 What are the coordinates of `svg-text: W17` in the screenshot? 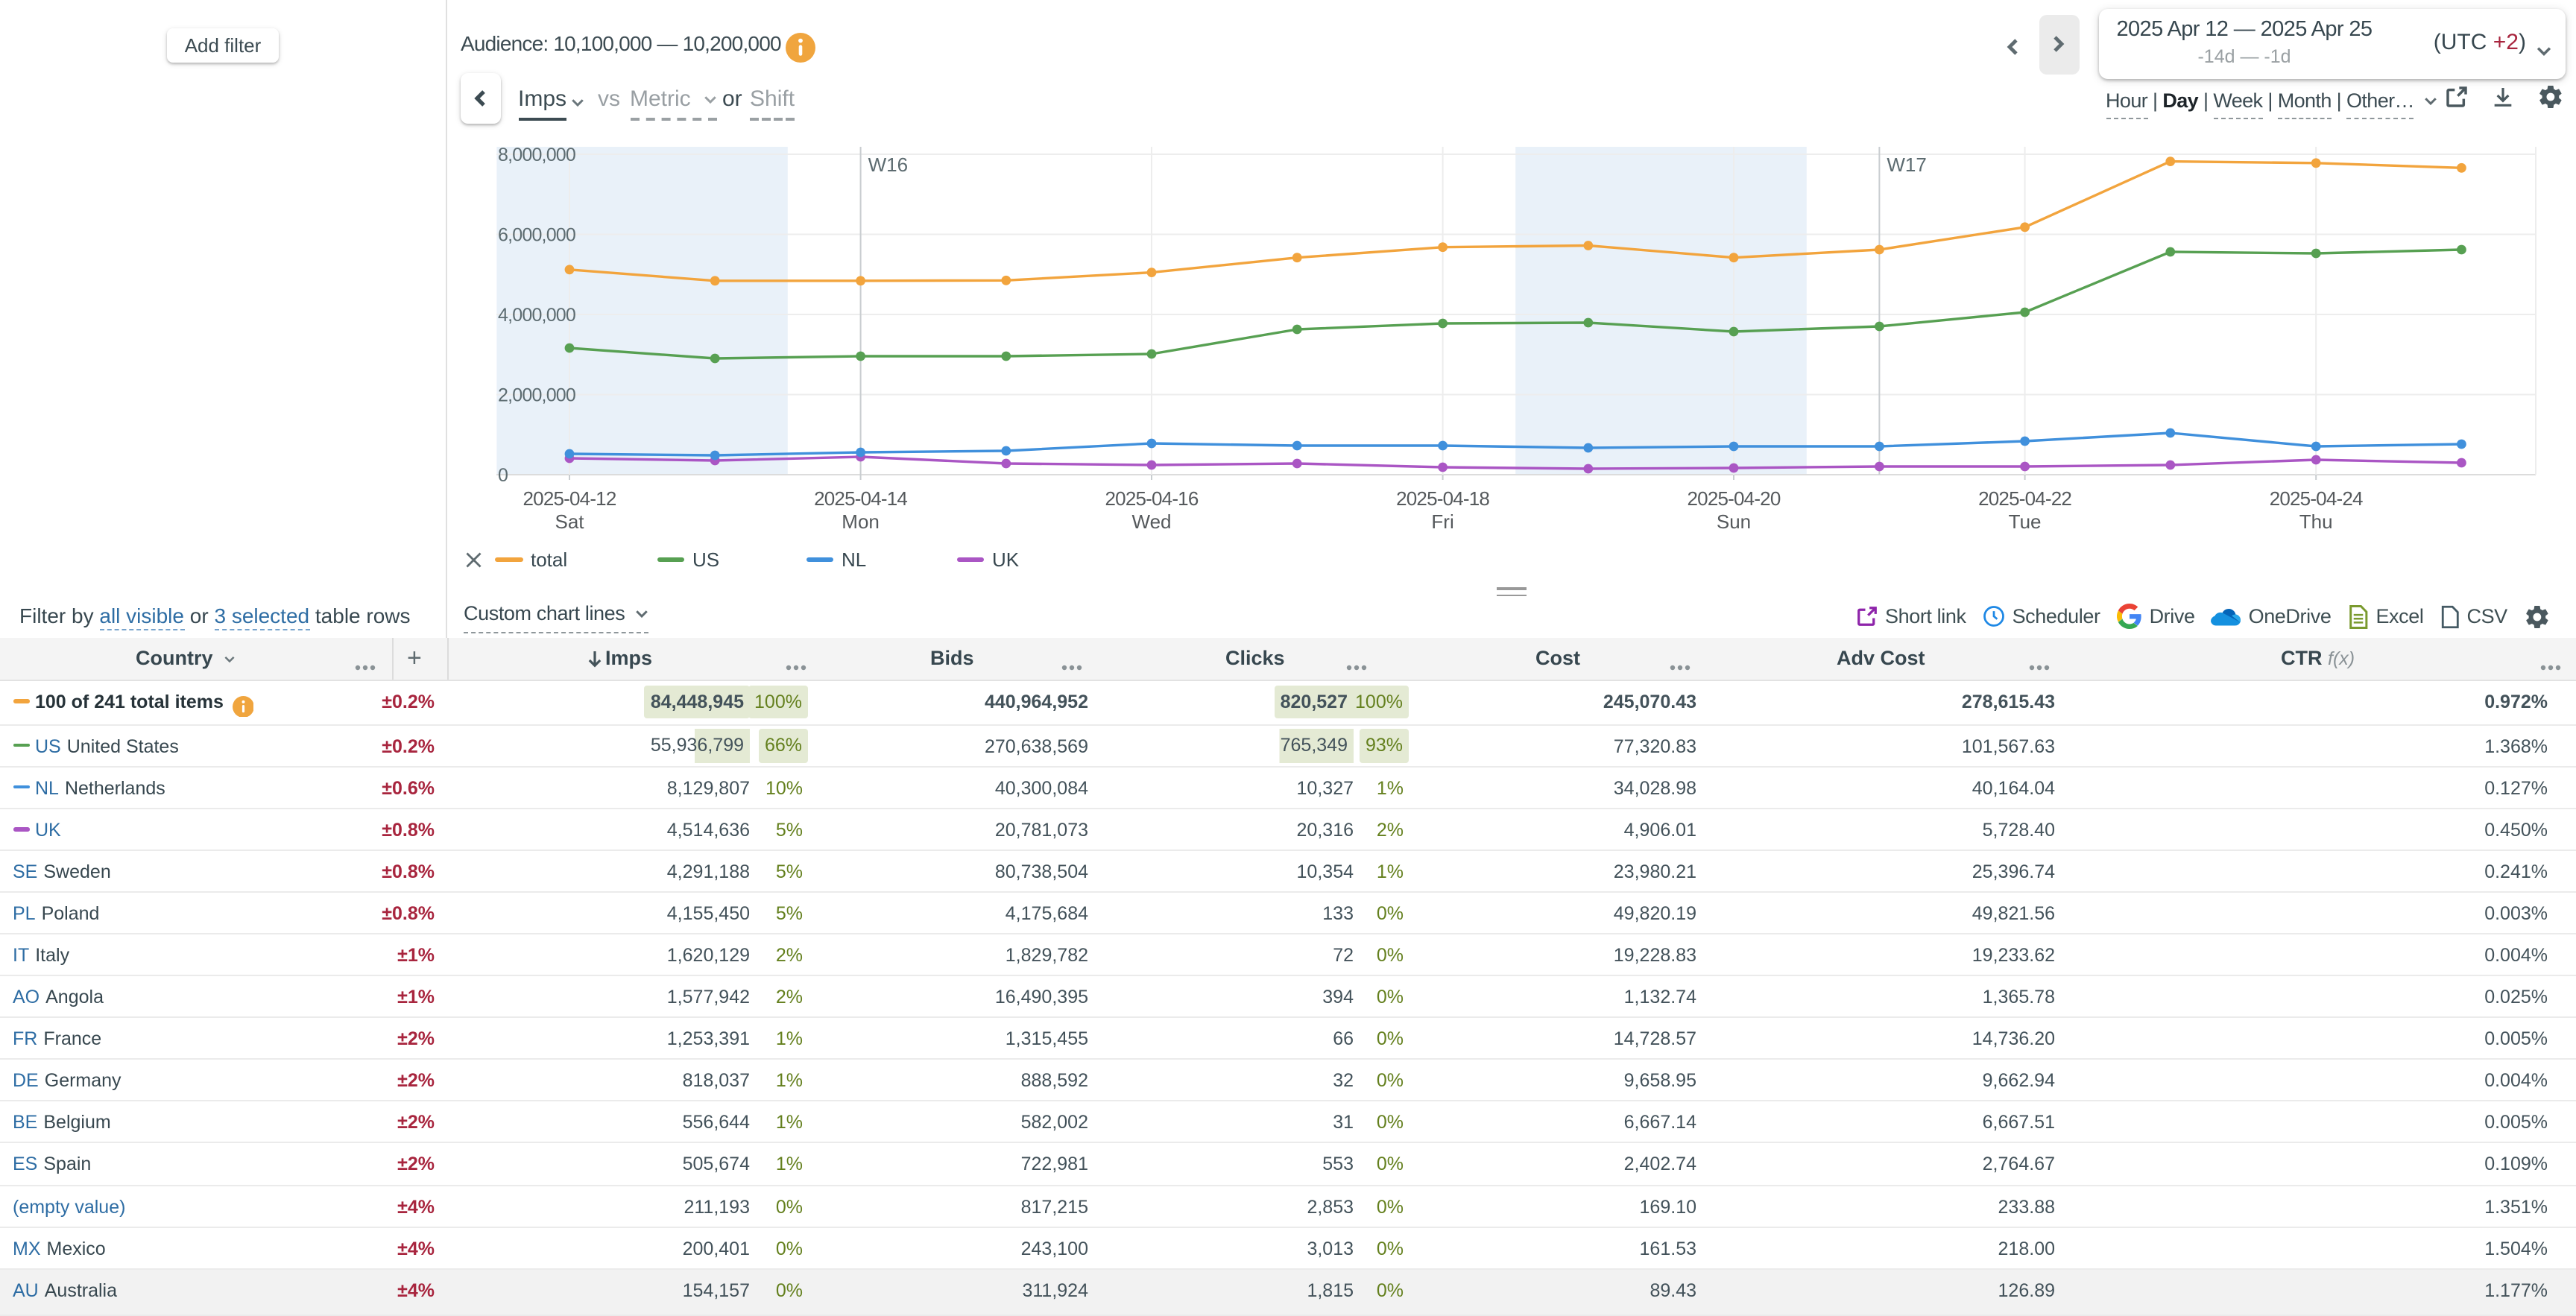 It's located at (1906, 165).